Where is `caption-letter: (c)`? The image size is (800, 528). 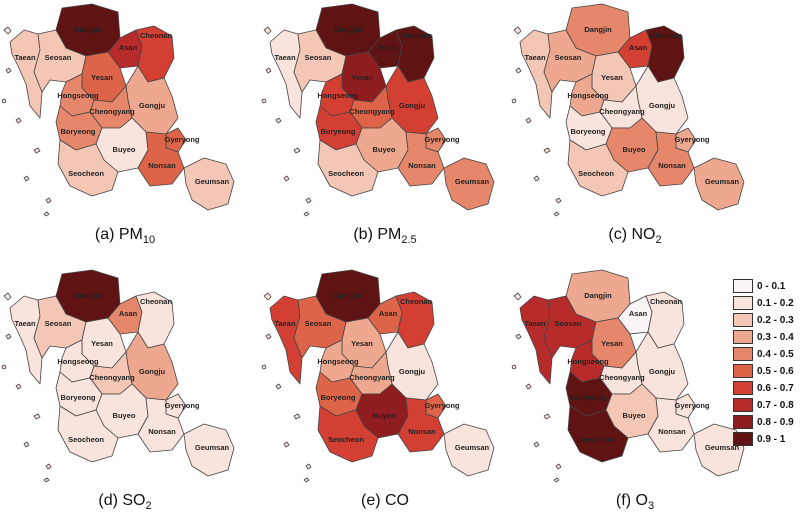
caption-letter: (c) is located at coordinates (618, 234).